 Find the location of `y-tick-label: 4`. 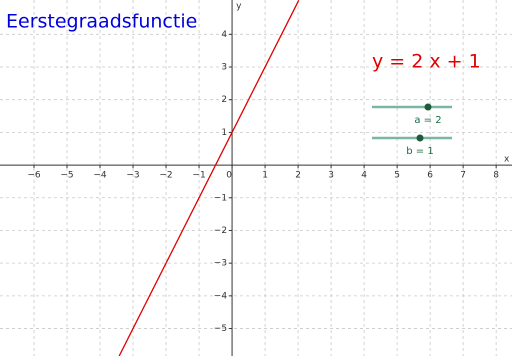

y-tick-label: 4 is located at coordinates (224, 35).